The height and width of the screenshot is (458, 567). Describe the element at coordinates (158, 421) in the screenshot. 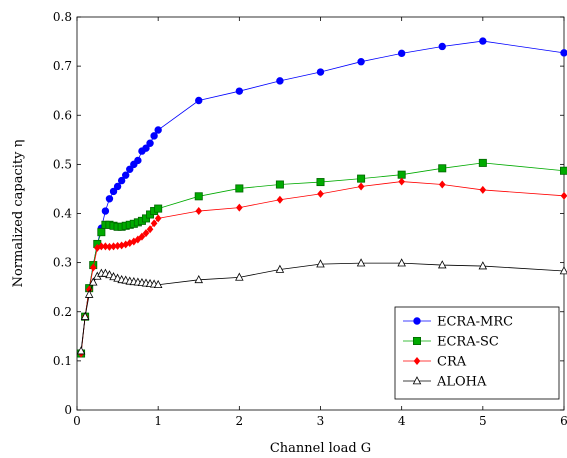

I see `x-tick-label: 1` at that location.